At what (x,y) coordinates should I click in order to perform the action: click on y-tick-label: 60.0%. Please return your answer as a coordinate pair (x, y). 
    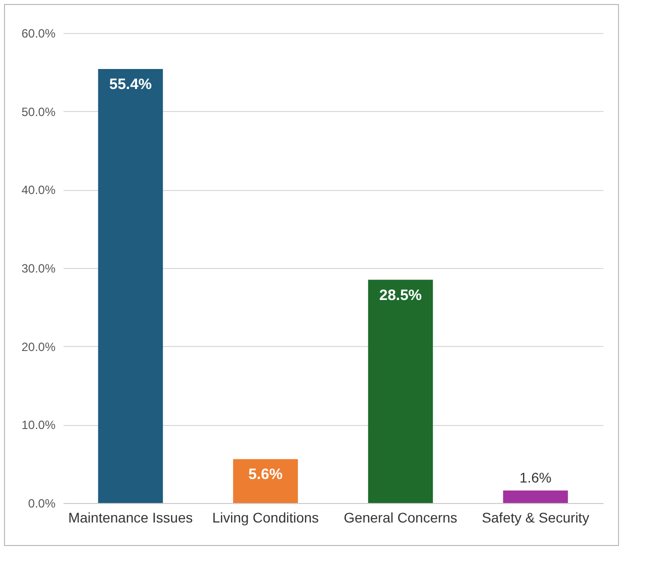
    Looking at the image, I should click on (38, 33).